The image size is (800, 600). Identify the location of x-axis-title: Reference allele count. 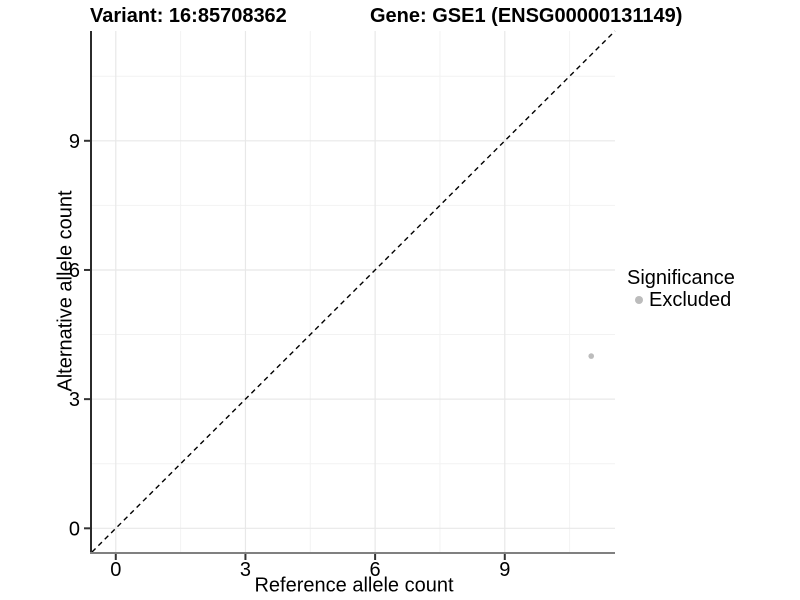
(354, 585).